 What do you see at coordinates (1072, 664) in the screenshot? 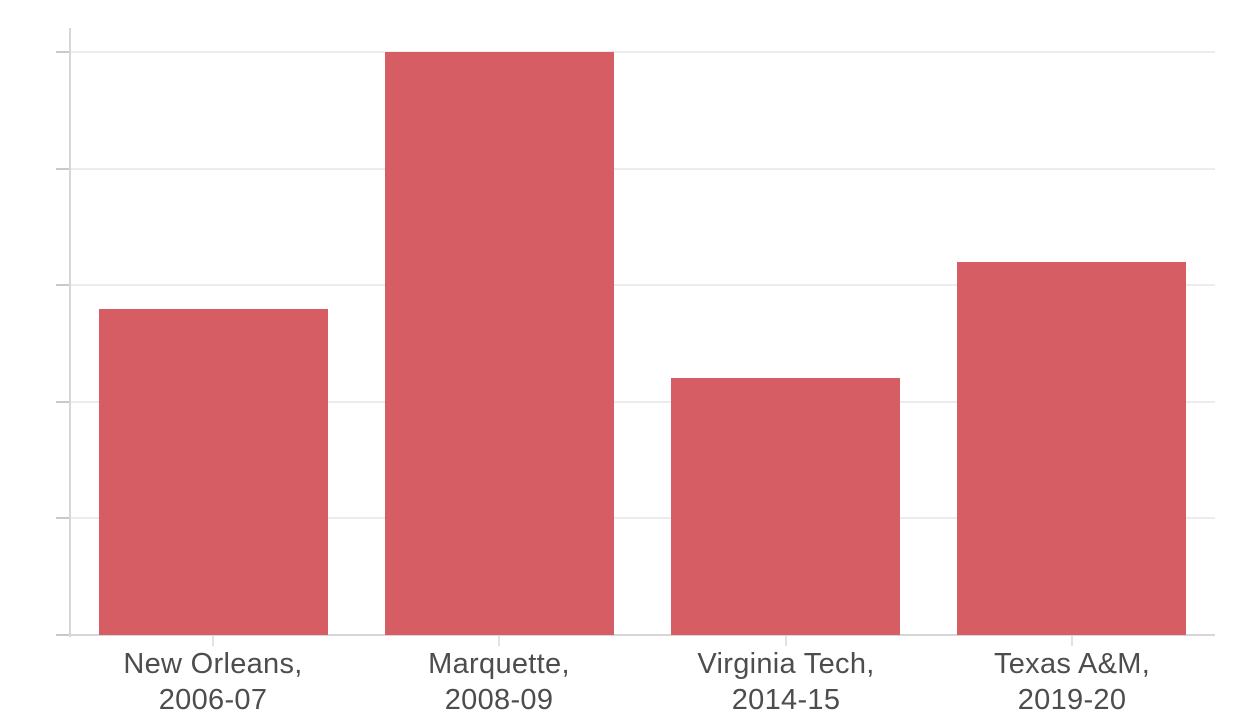
I see `x-tick-label-line: Texas A&M,` at bounding box center [1072, 664].